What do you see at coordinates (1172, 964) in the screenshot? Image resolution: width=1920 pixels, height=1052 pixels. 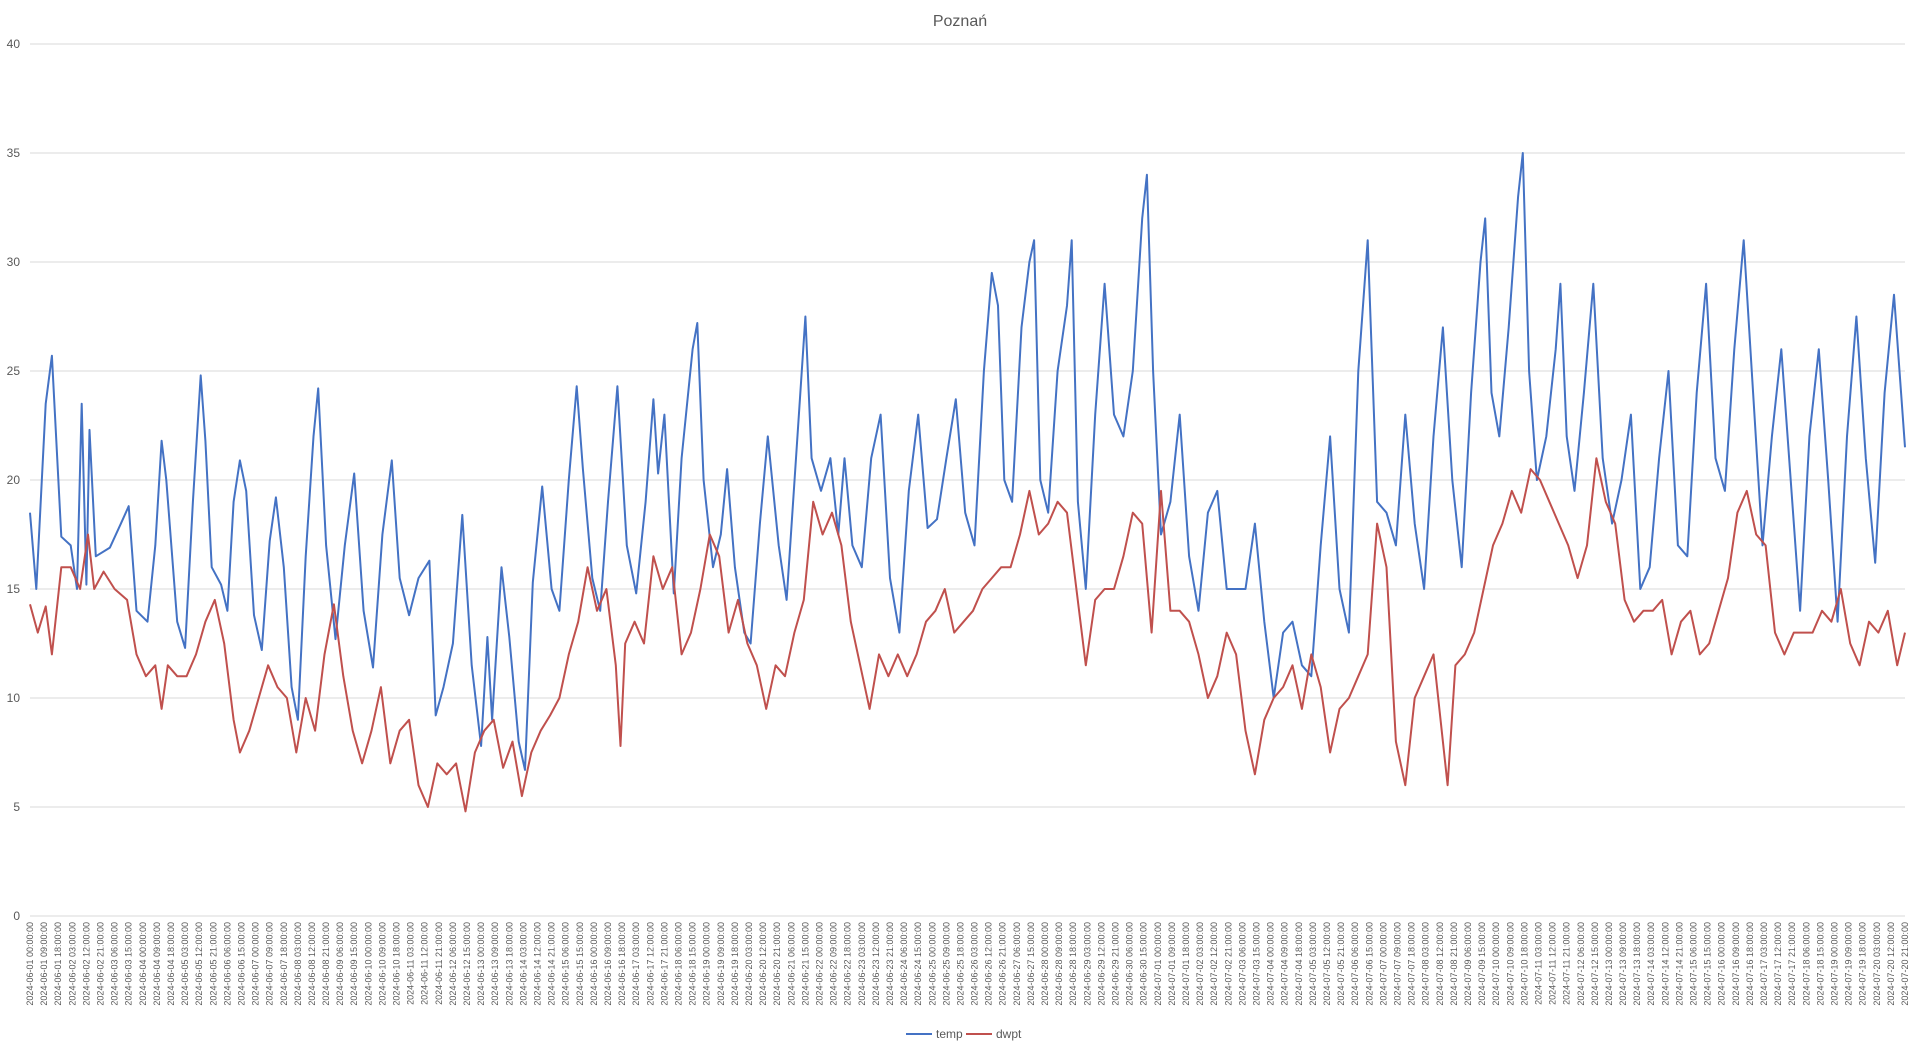 I see `x-tick-label: 2024-07-01 09:00:00` at bounding box center [1172, 964].